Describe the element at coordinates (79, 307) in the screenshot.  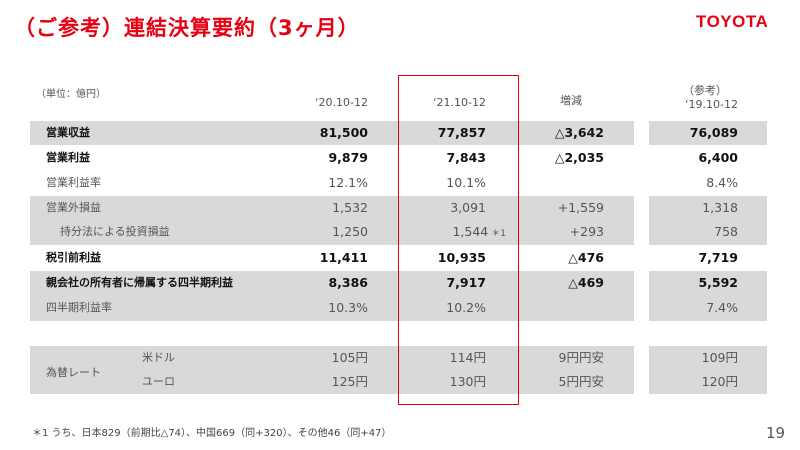
I see `row-label-net-margin: 四半期利益率` at that location.